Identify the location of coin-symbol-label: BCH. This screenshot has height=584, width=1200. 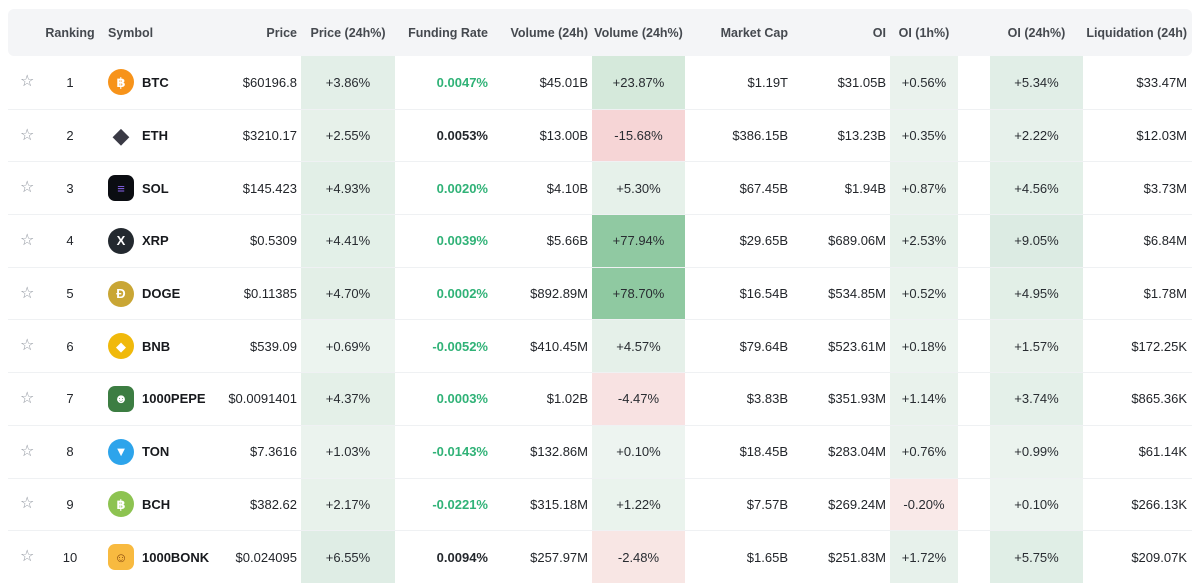
(156, 504).